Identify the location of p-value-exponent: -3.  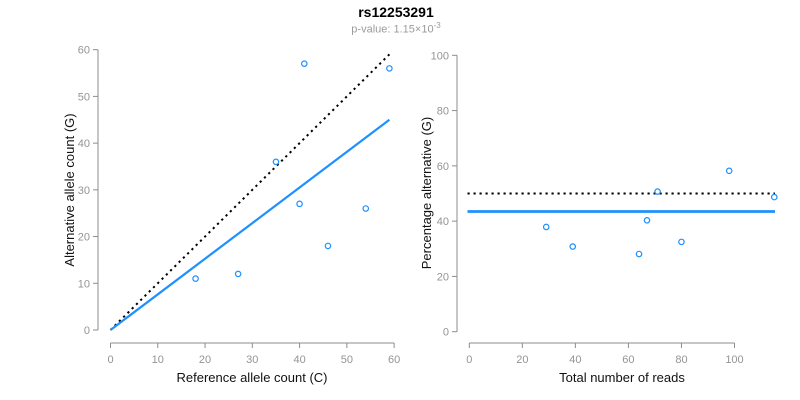
(437, 25).